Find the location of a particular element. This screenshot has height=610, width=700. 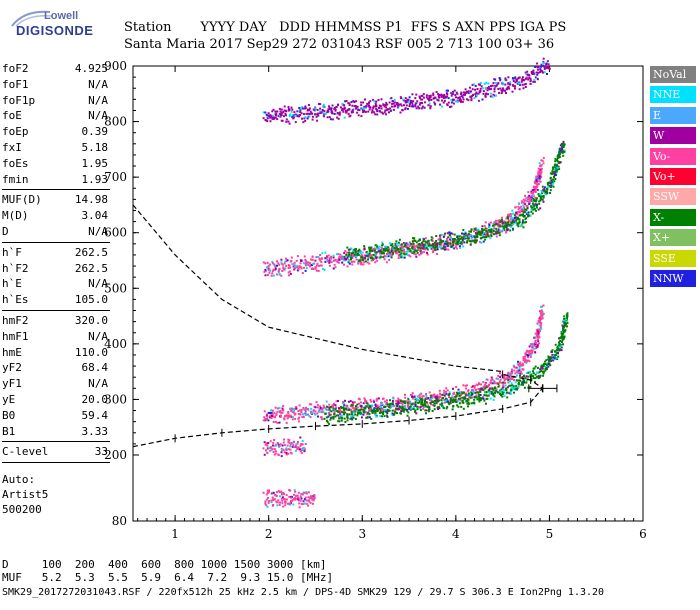

param-label: C-level is located at coordinates (25, 452).